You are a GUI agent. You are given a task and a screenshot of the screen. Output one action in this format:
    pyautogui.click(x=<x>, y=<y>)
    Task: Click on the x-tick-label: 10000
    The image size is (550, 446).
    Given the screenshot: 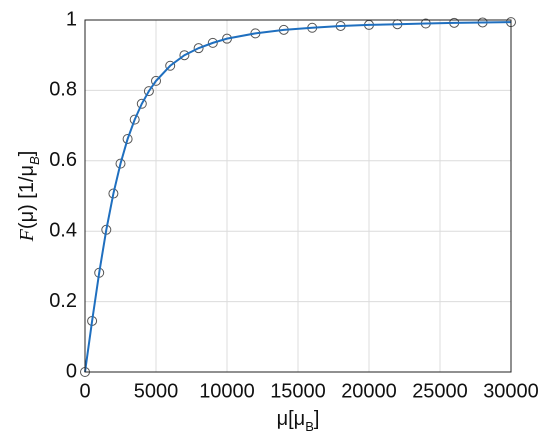 What is the action you would take?
    pyautogui.click(x=227, y=391)
    